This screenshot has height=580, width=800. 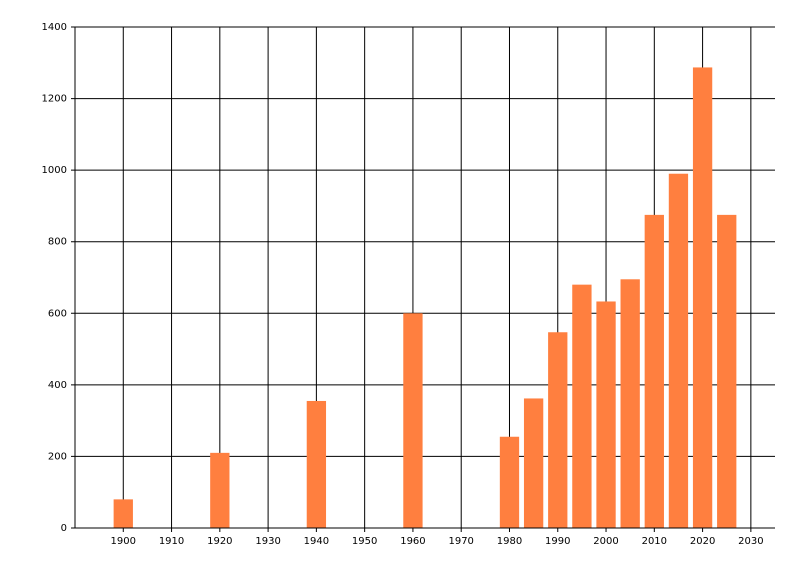 What do you see at coordinates (509, 541) in the screenshot?
I see `x-tick-label: 1980` at bounding box center [509, 541].